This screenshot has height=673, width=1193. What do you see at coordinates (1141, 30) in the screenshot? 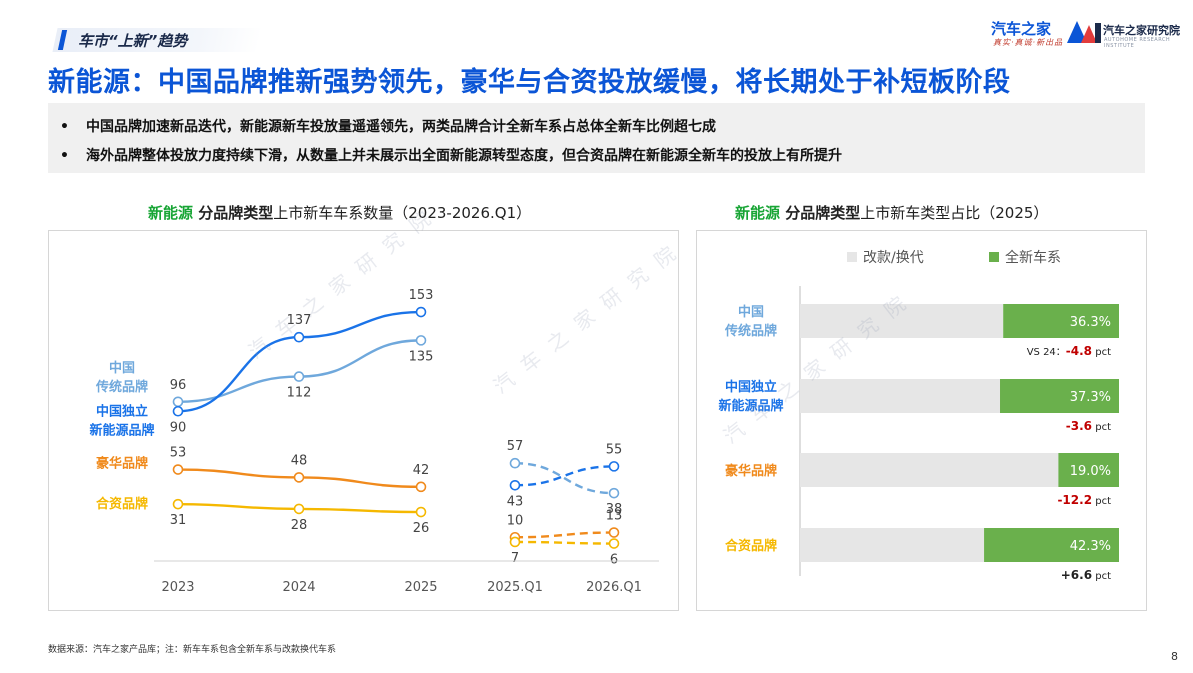
I see `institute-logo: 汽车之家研究院` at bounding box center [1141, 30].